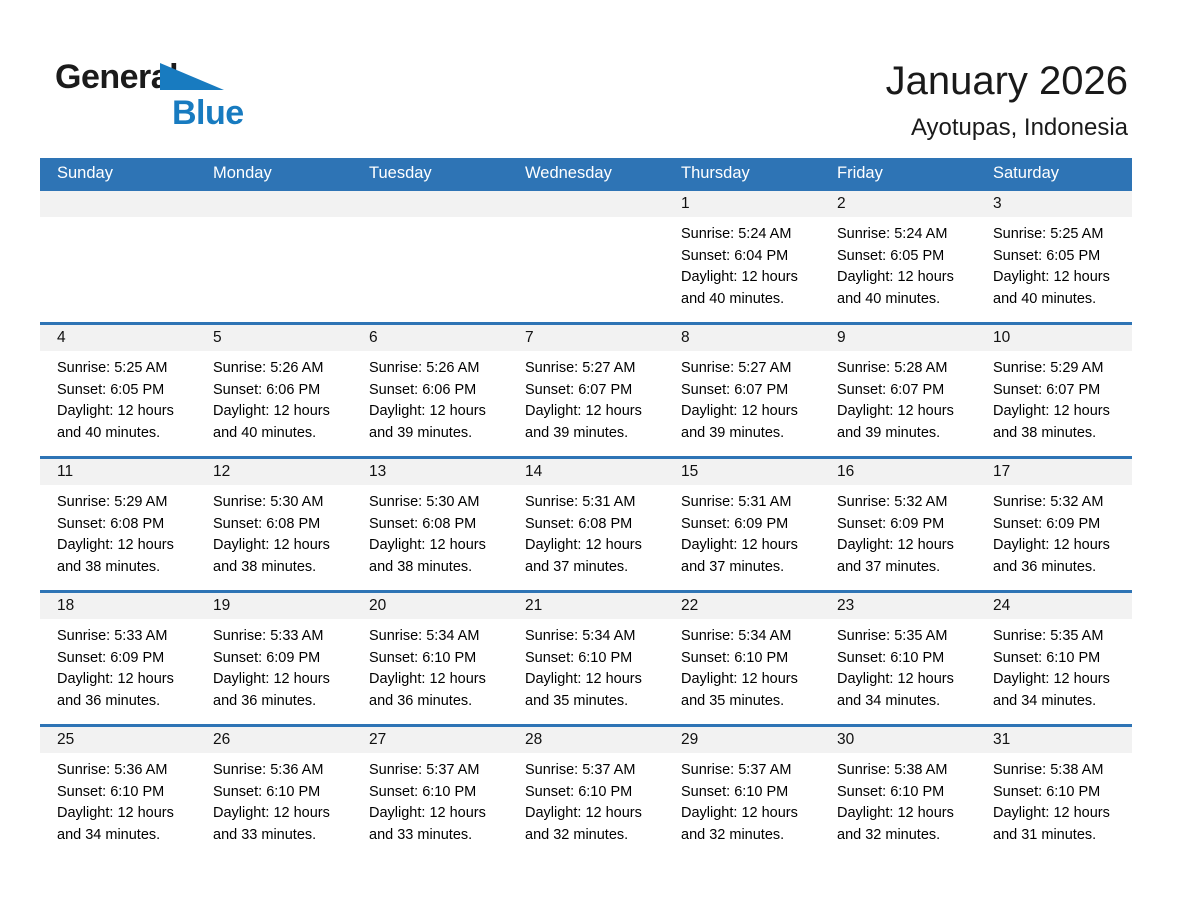 Image resolution: width=1188 pixels, height=918 pixels. What do you see at coordinates (898, 338) in the screenshot?
I see `day-number-band: 9` at bounding box center [898, 338].